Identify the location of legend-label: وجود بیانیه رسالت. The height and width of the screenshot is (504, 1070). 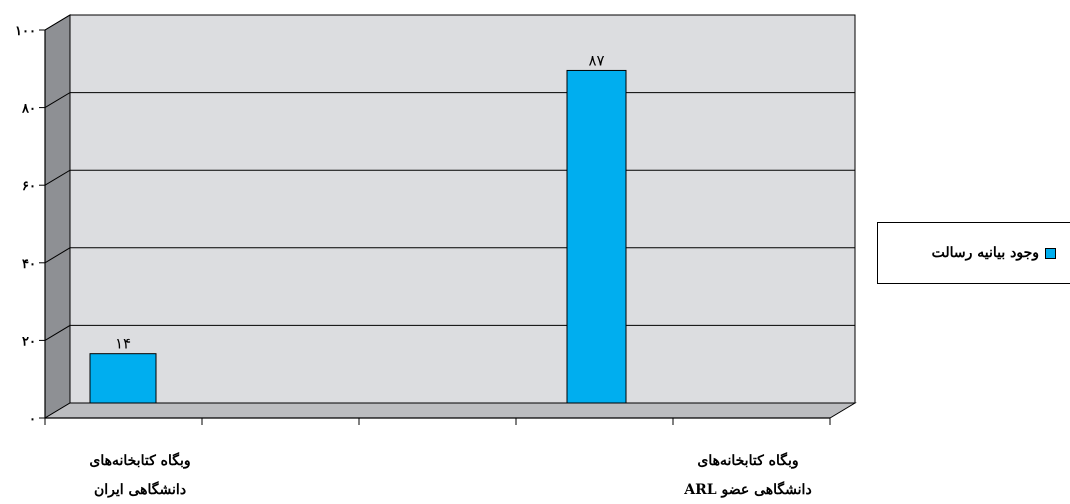
(985, 253).